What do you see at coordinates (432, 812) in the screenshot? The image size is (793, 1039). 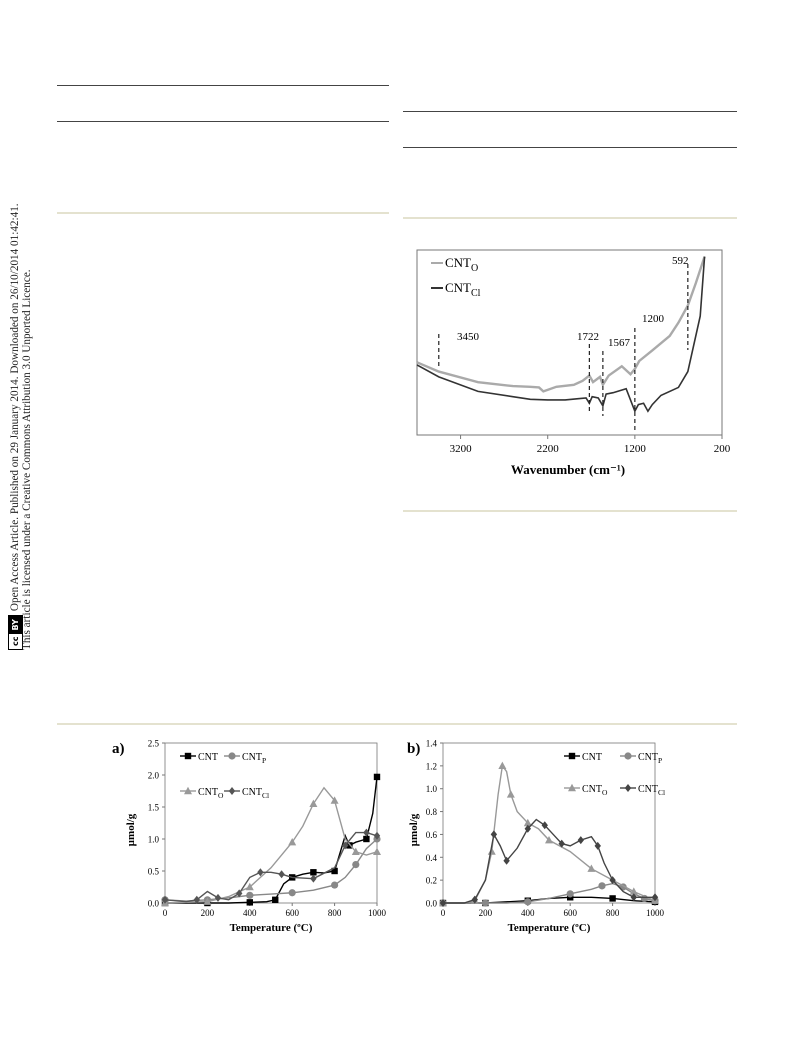 I see `ytick-label: 0.8` at bounding box center [432, 812].